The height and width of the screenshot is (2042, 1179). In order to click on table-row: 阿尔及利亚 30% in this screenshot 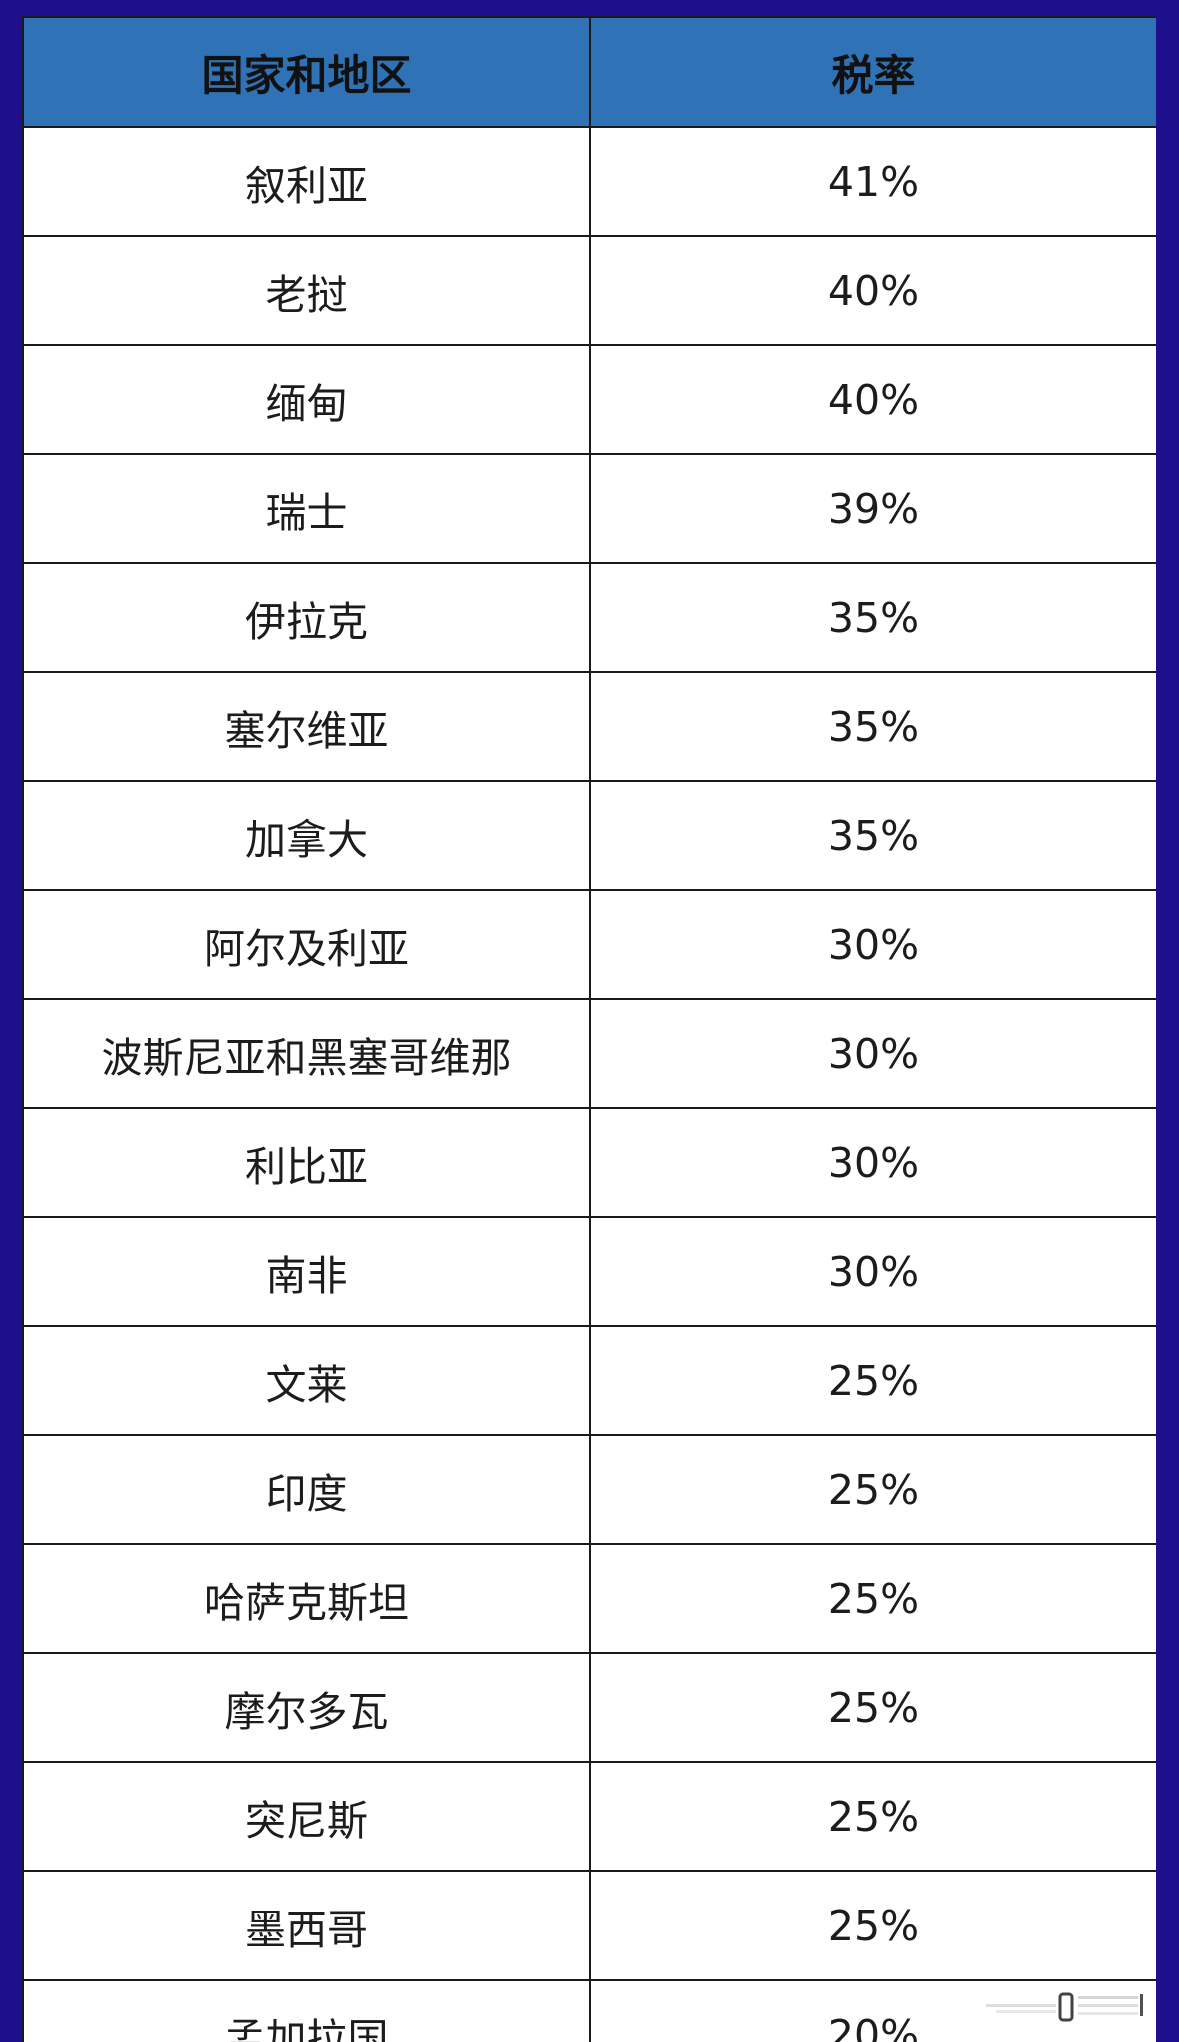, I will do `click(589, 944)`.